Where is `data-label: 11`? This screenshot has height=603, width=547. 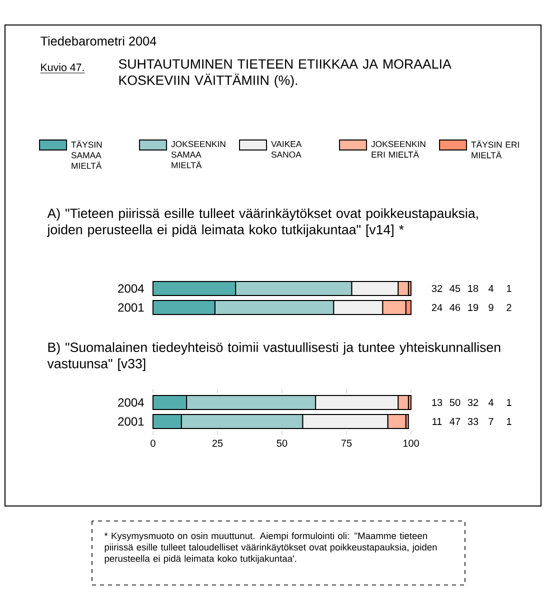
data-label: 11 is located at coordinates (437, 421).